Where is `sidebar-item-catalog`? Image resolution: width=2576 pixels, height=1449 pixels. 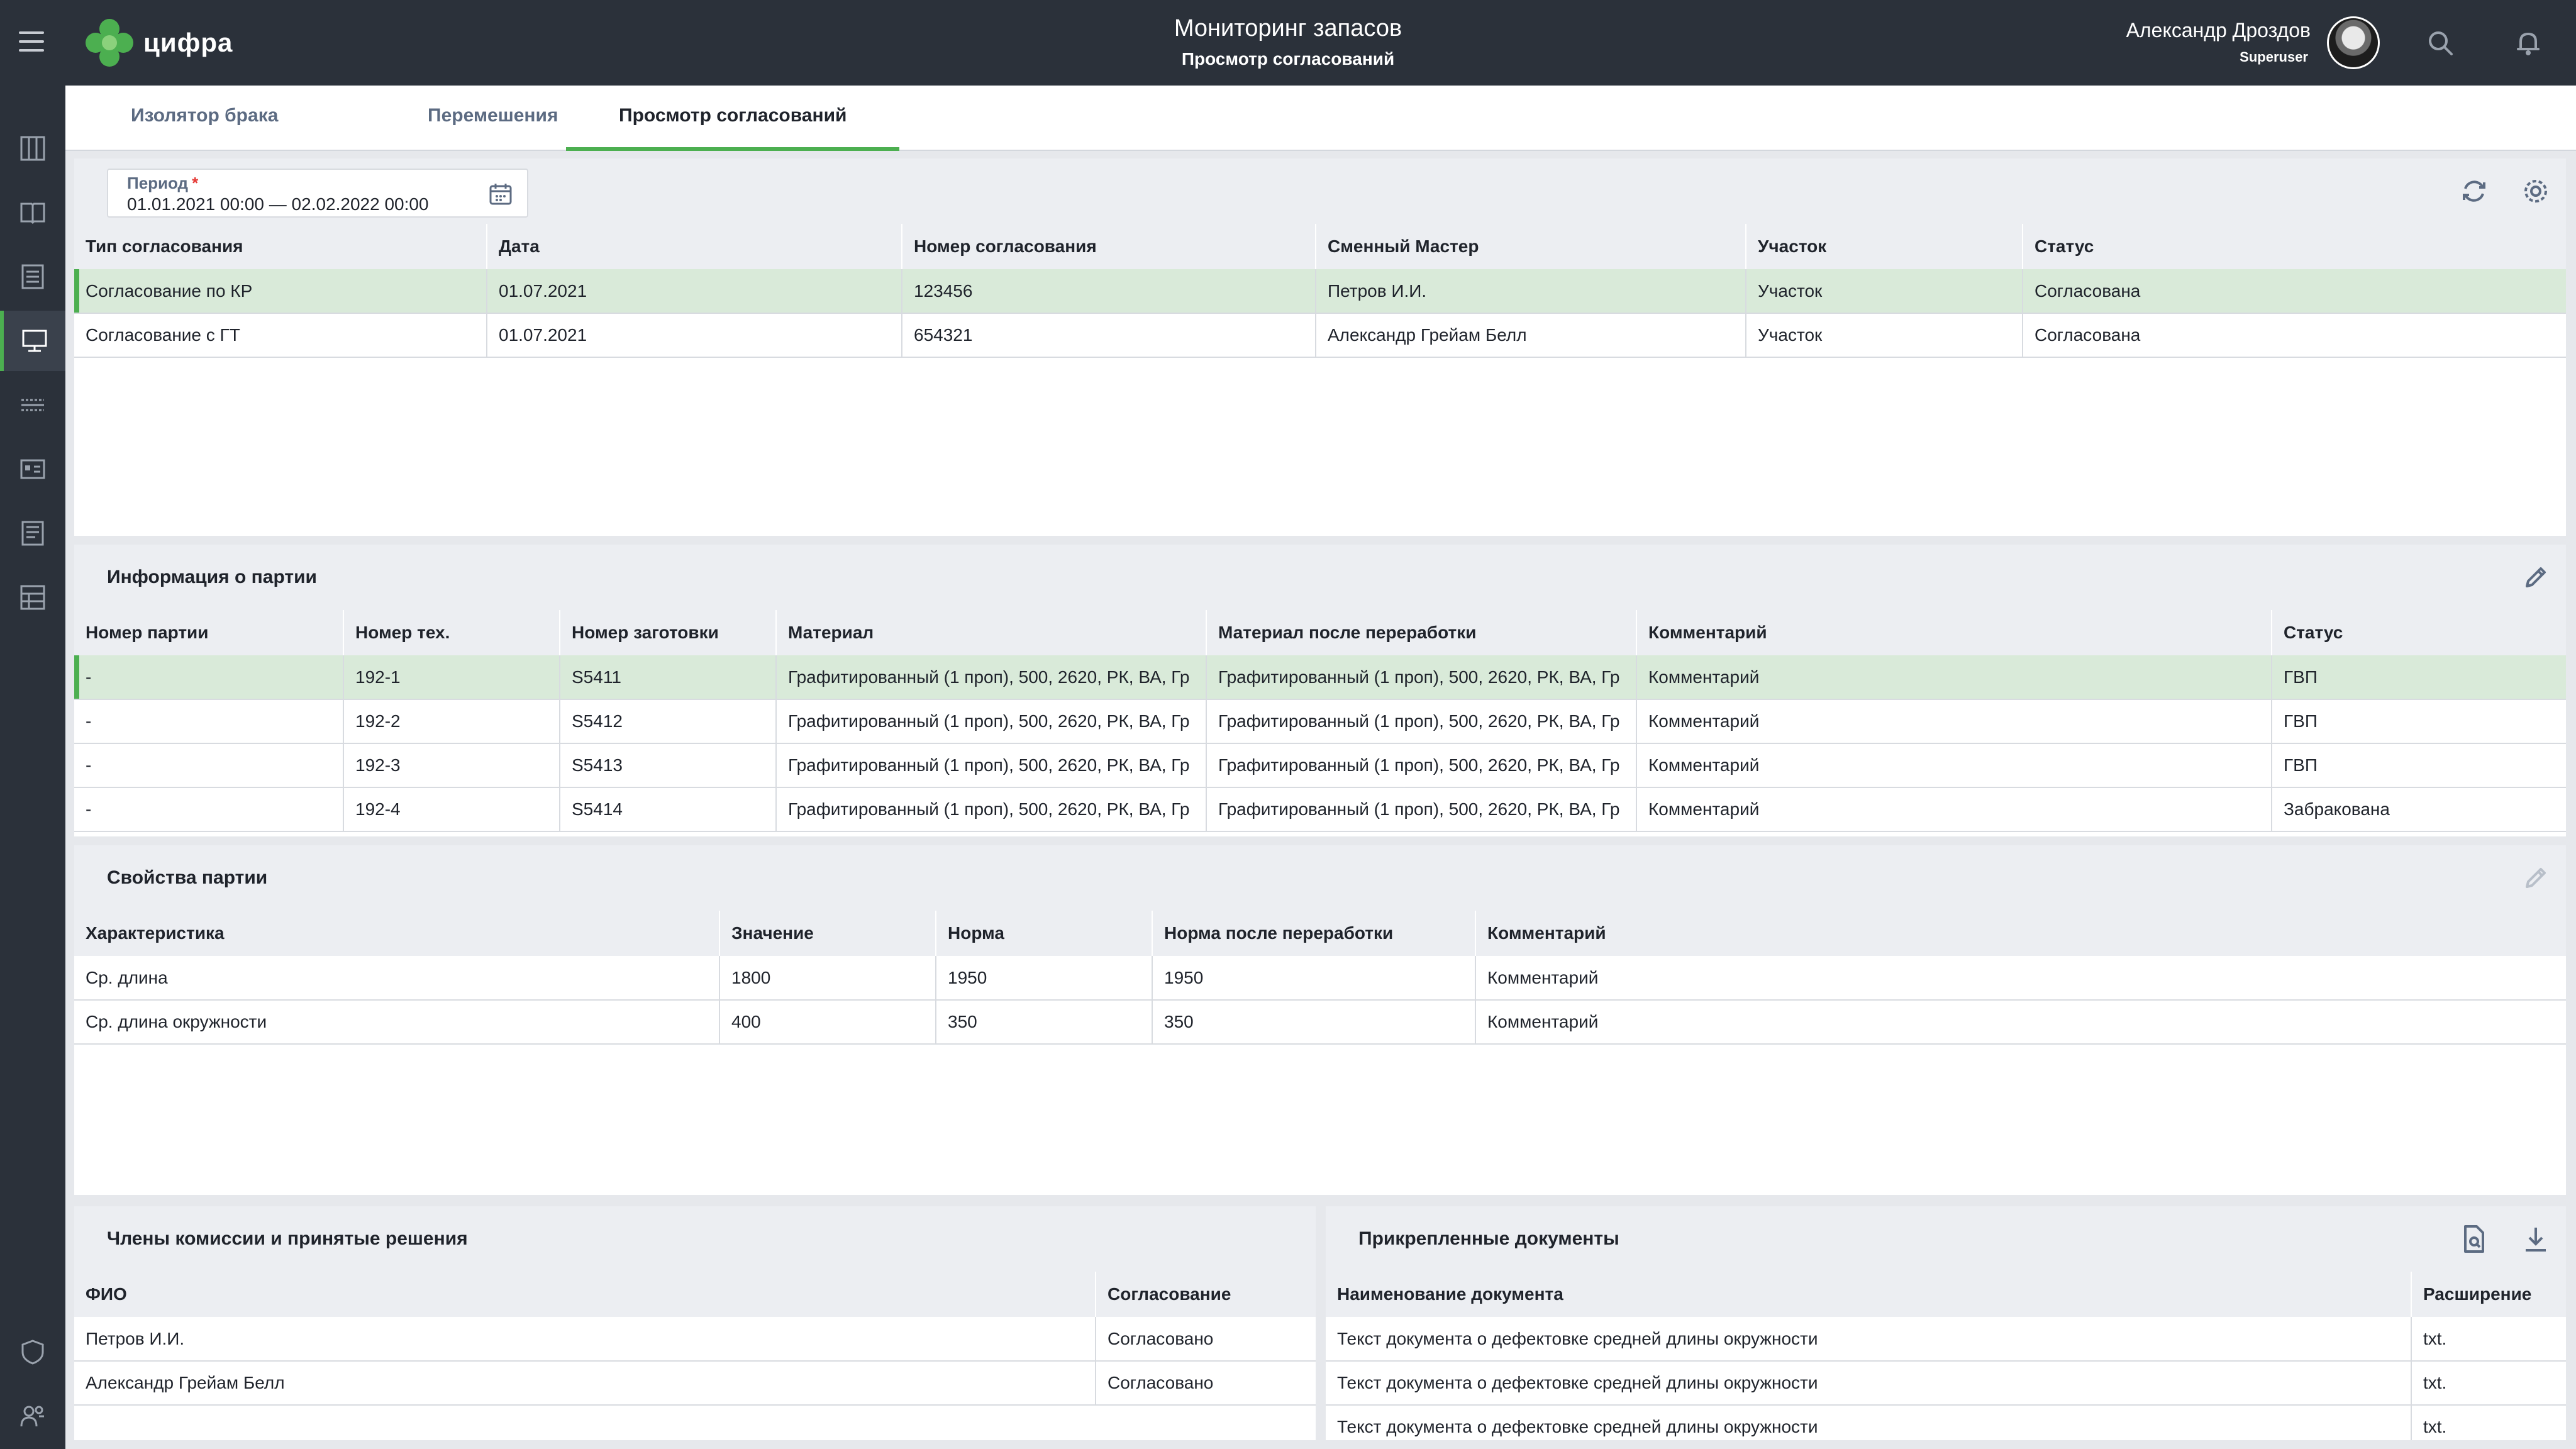 sidebar-item-catalog is located at coordinates (32, 212).